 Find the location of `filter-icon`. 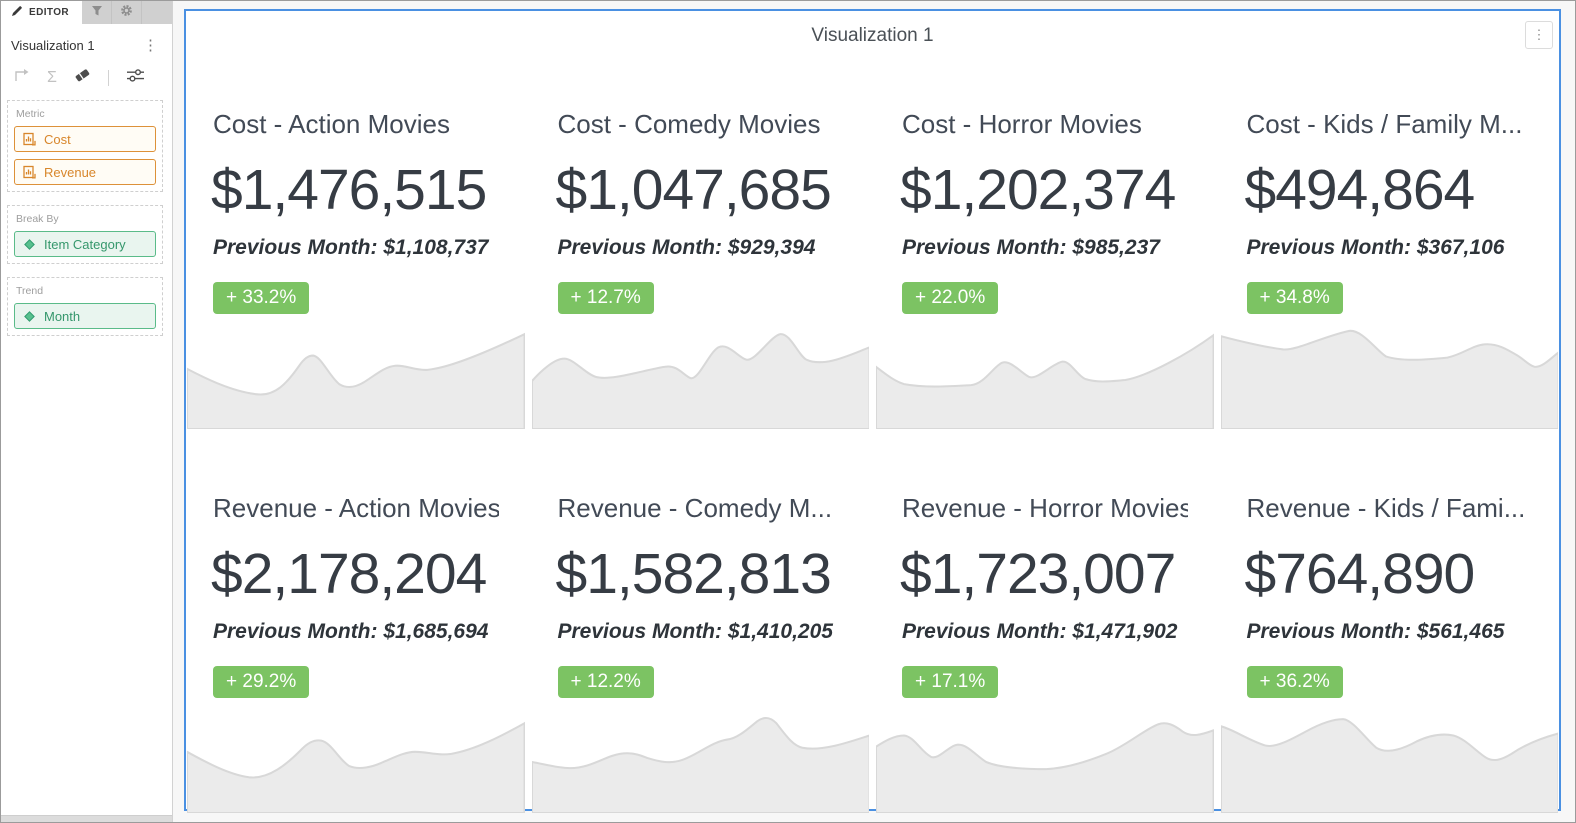

filter-icon is located at coordinates (97, 13).